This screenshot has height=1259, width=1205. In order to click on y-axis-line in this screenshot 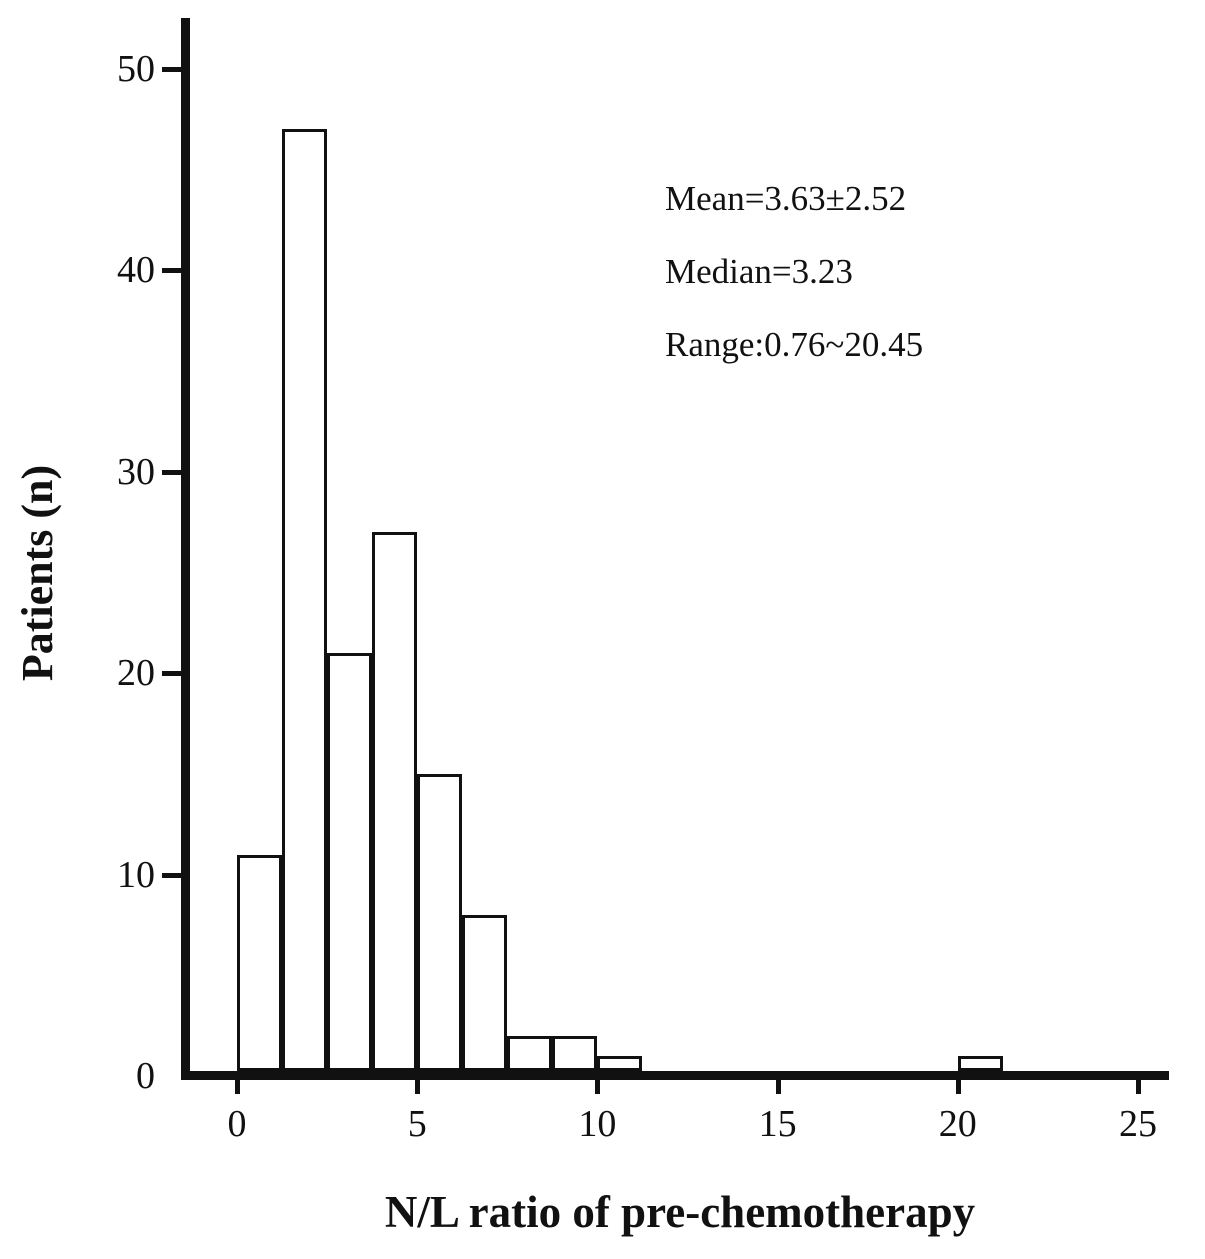, I will do `click(185, 549)`.